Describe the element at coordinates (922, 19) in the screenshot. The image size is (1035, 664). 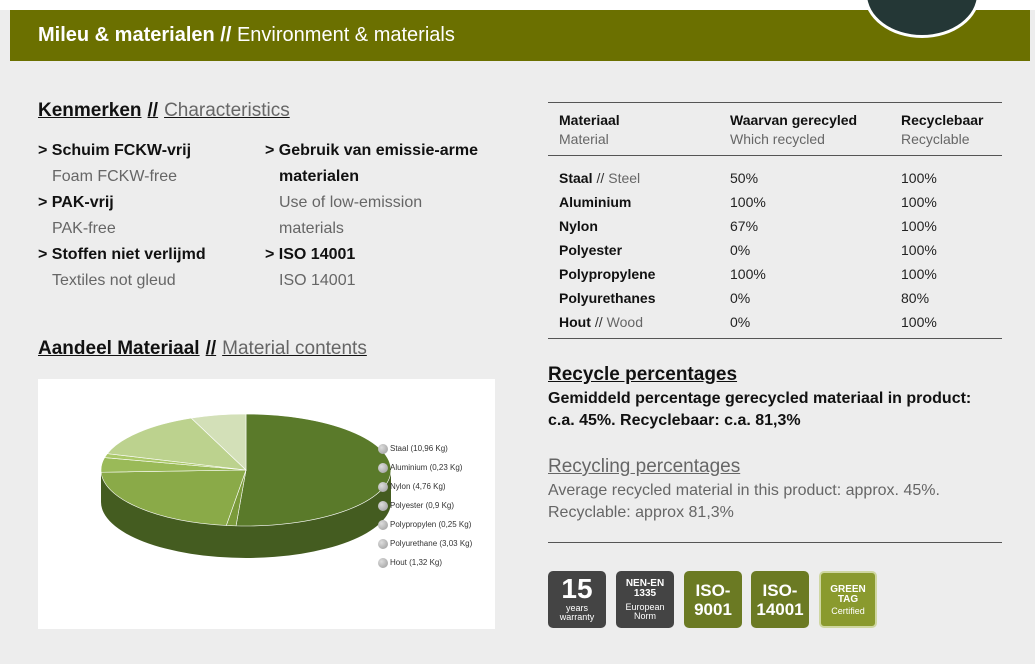
I see `corner-logo-circle` at that location.